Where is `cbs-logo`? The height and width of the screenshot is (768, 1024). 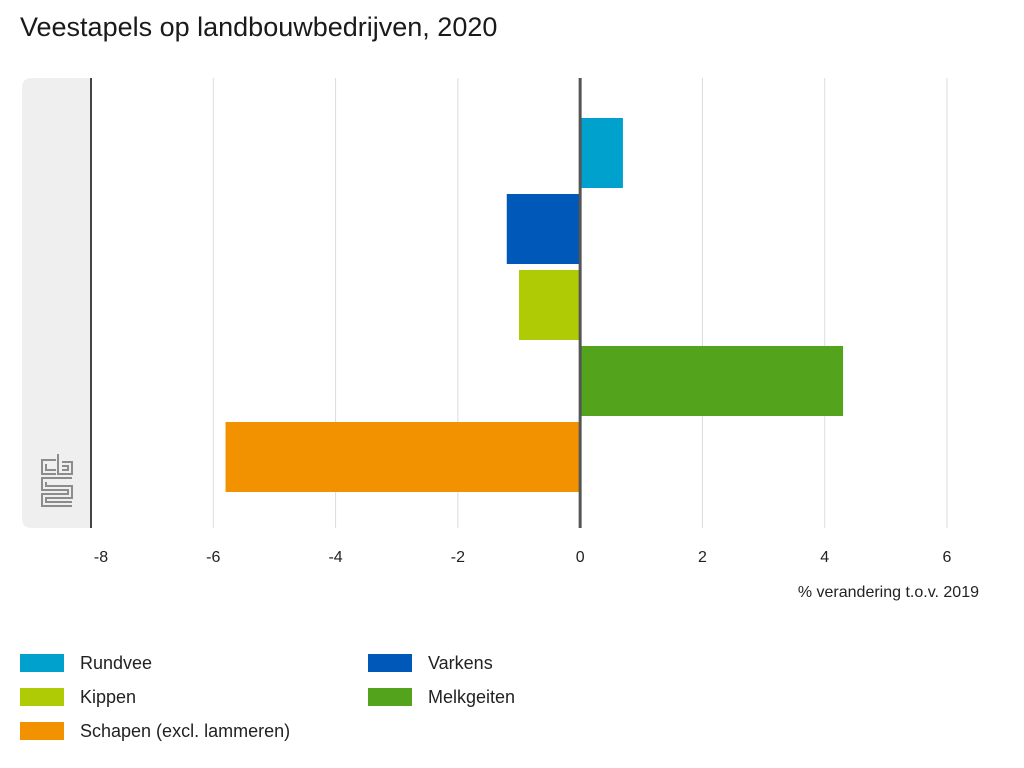
cbs-logo is located at coordinates (57, 480).